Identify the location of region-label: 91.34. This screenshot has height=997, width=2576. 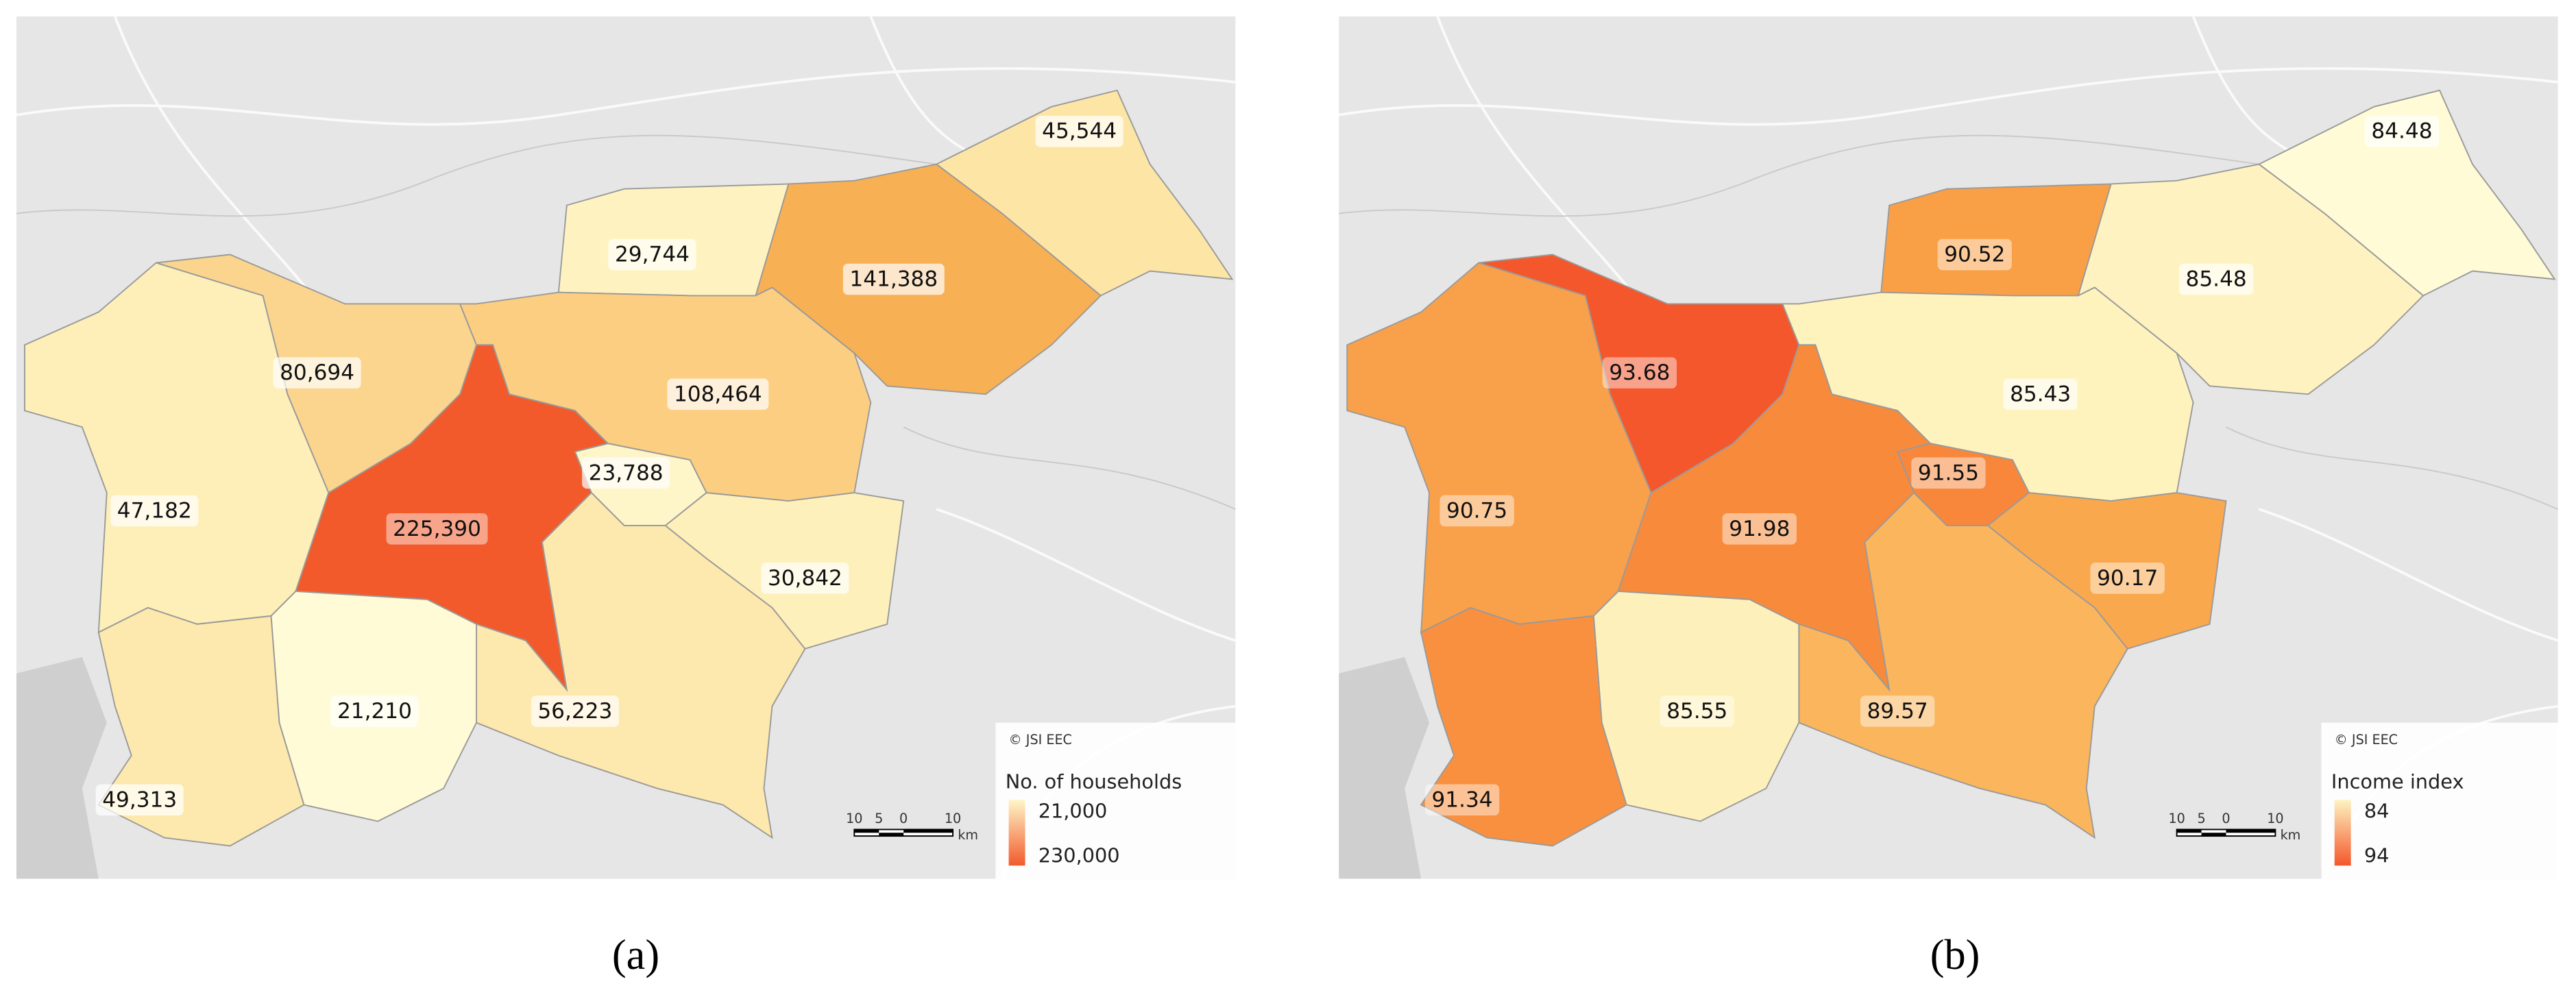
(1461, 800).